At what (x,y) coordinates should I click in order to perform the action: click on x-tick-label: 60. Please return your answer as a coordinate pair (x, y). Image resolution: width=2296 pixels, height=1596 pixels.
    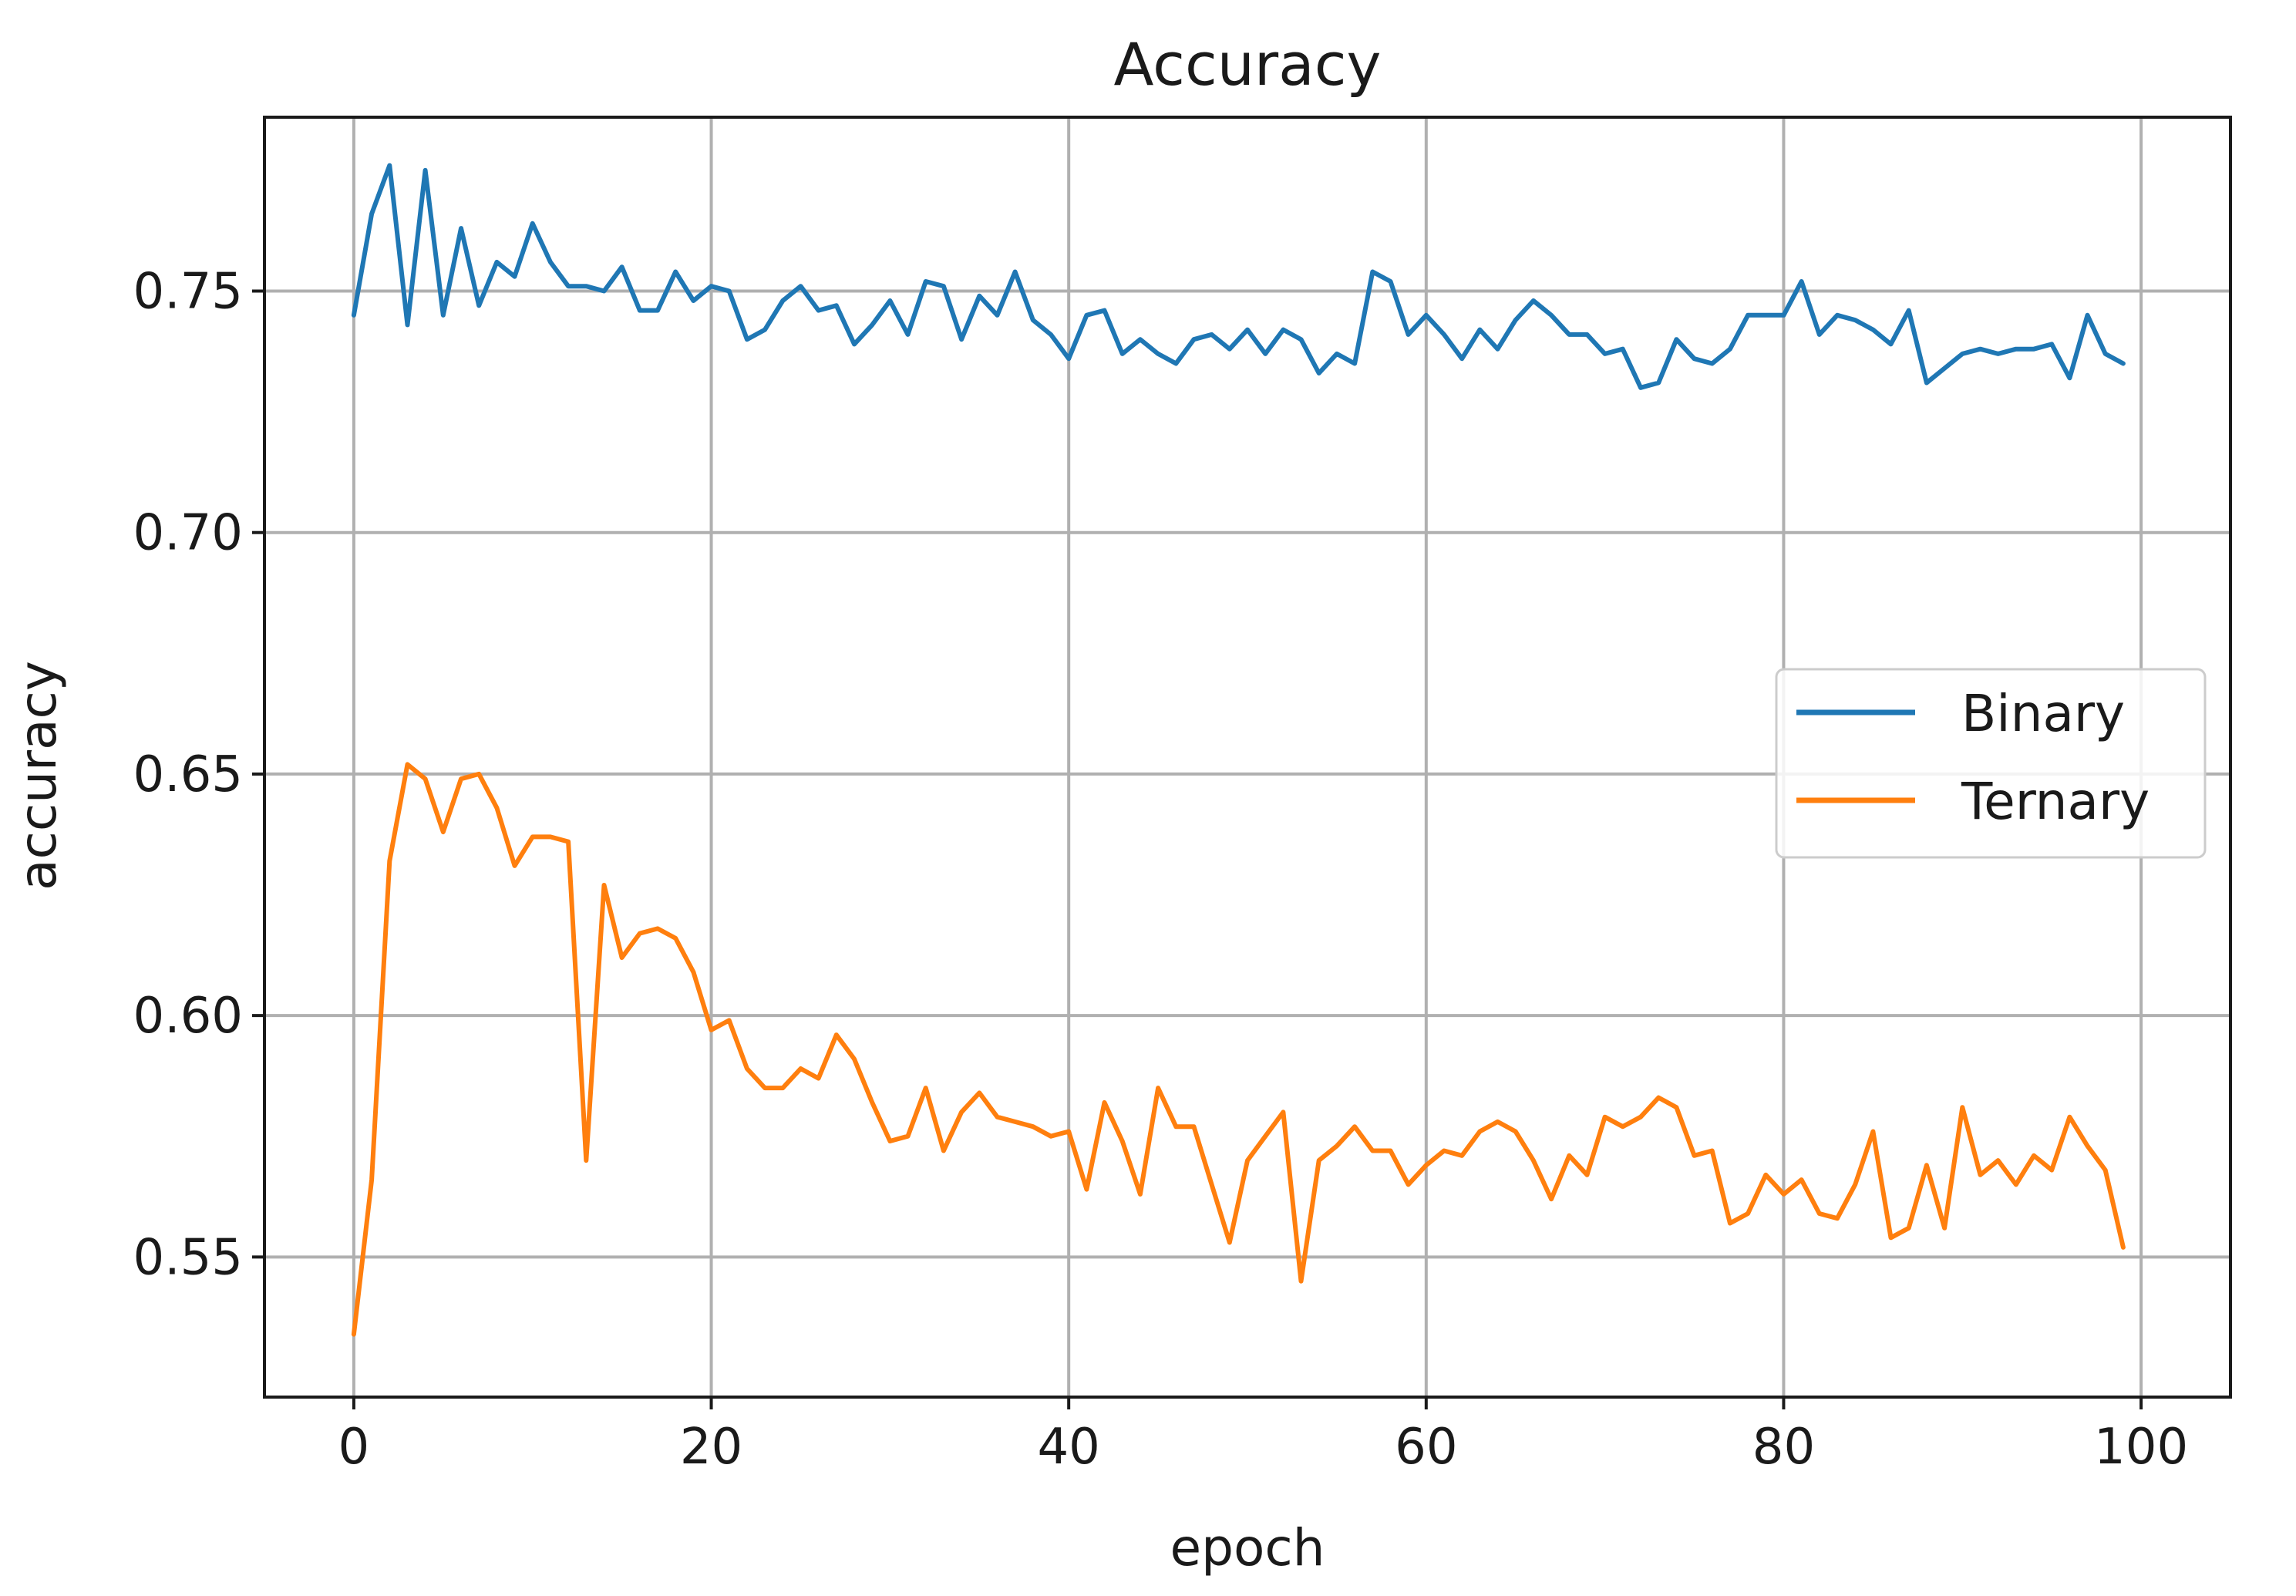
    Looking at the image, I should click on (1426, 1448).